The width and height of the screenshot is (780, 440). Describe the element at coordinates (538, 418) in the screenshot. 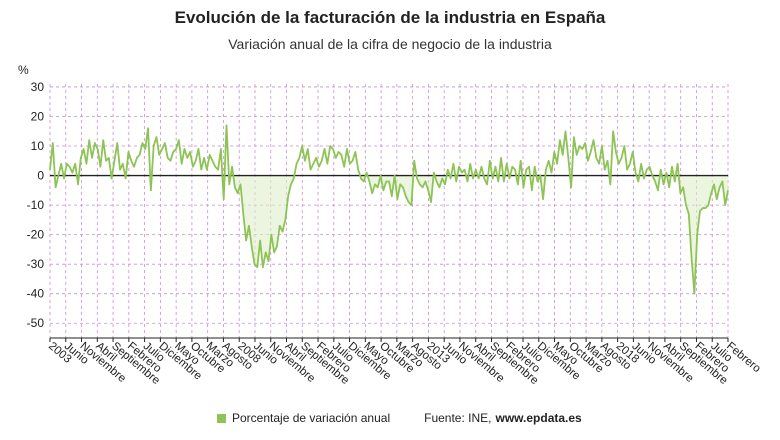

I see `source-link: www.epdata.es` at that location.